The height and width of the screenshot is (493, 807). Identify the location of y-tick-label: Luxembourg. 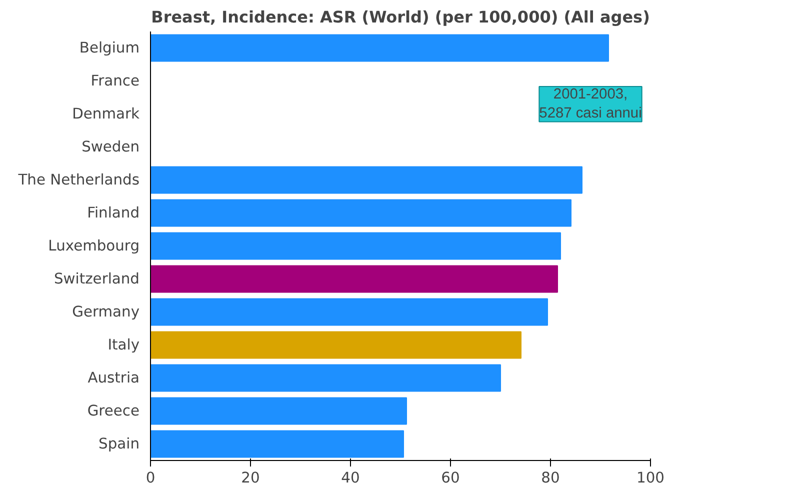
(94, 246).